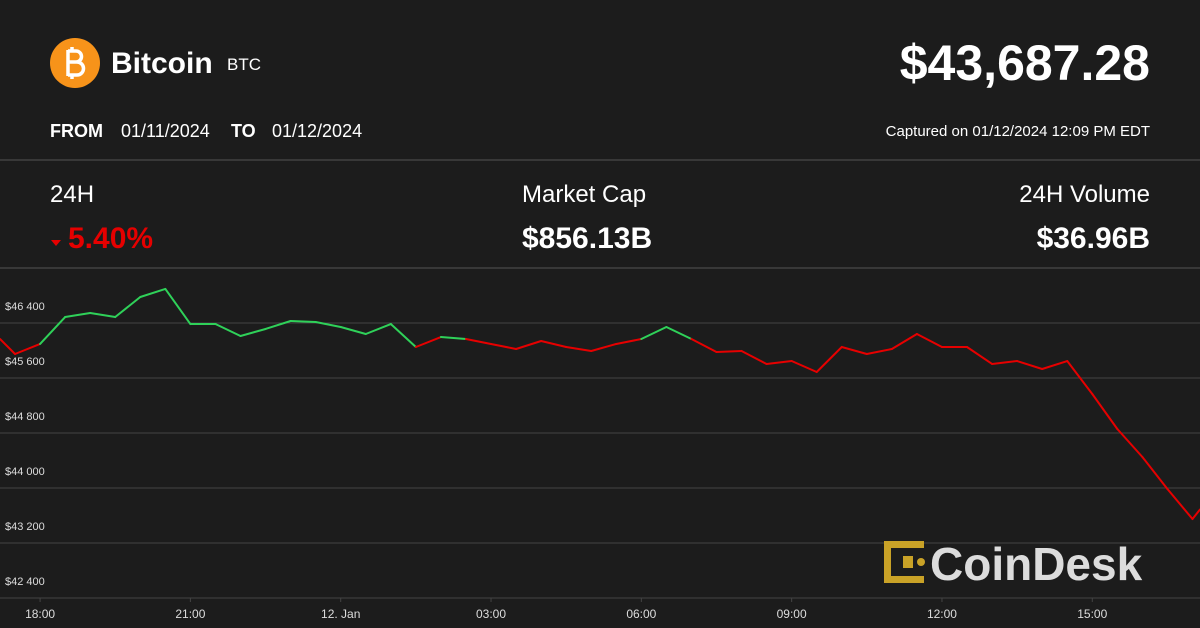  I want to click on y-tick-label: $44 800, so click(25, 417).